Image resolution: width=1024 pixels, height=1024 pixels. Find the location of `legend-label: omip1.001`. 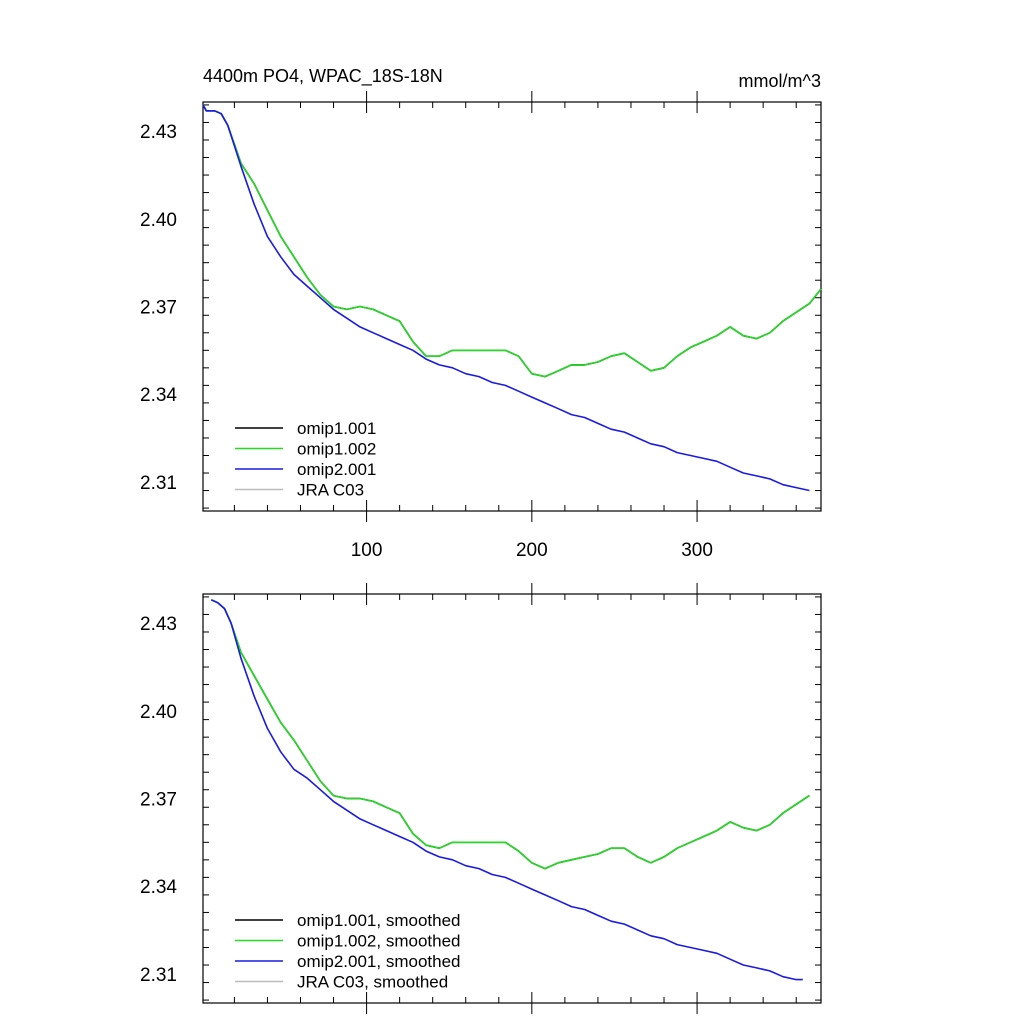

legend-label: omip1.001 is located at coordinates (336, 428).